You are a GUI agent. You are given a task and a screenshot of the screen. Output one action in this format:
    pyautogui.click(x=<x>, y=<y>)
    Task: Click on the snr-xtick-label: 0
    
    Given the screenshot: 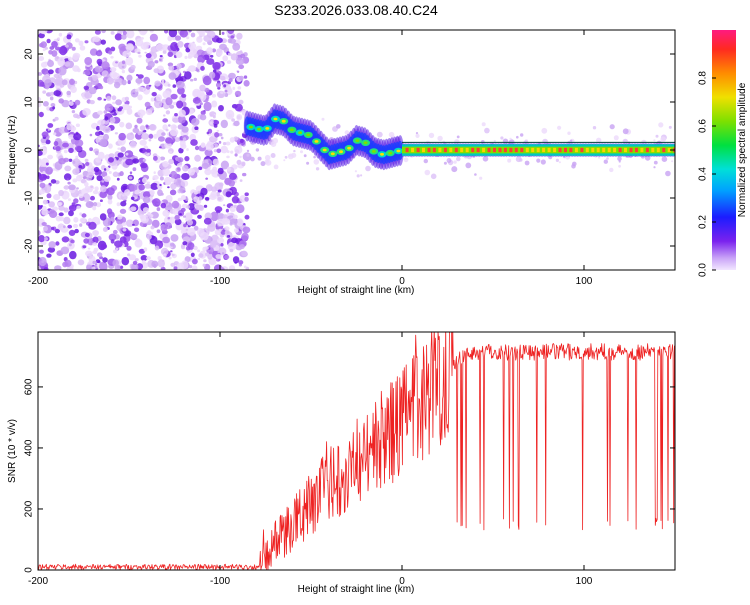 What is the action you would take?
    pyautogui.click(x=402, y=581)
    